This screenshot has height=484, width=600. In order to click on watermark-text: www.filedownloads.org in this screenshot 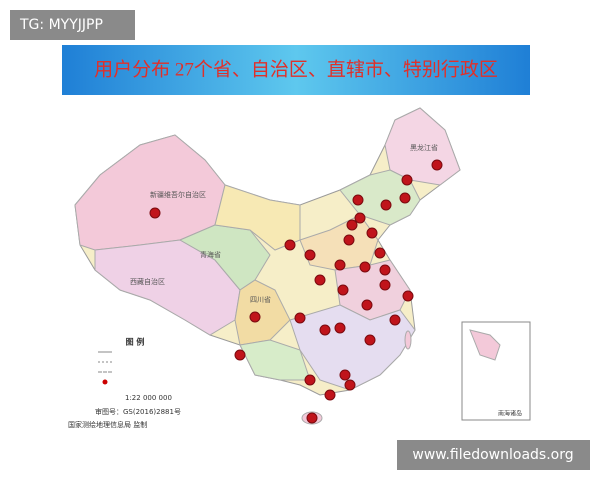, I will do `click(492, 455)`.